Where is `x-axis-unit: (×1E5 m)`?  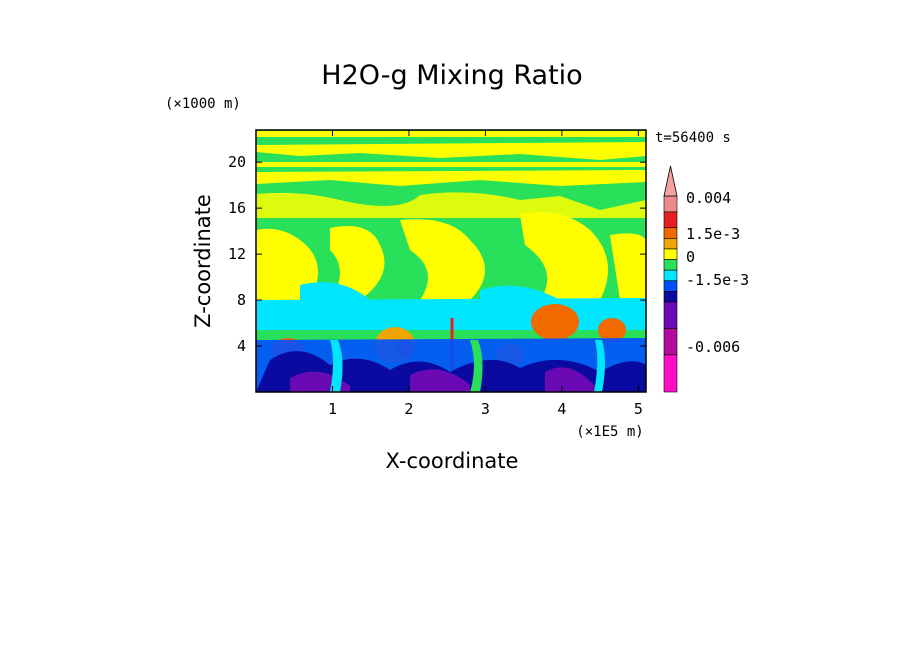 x-axis-unit: (×1E5 m) is located at coordinates (609, 432).